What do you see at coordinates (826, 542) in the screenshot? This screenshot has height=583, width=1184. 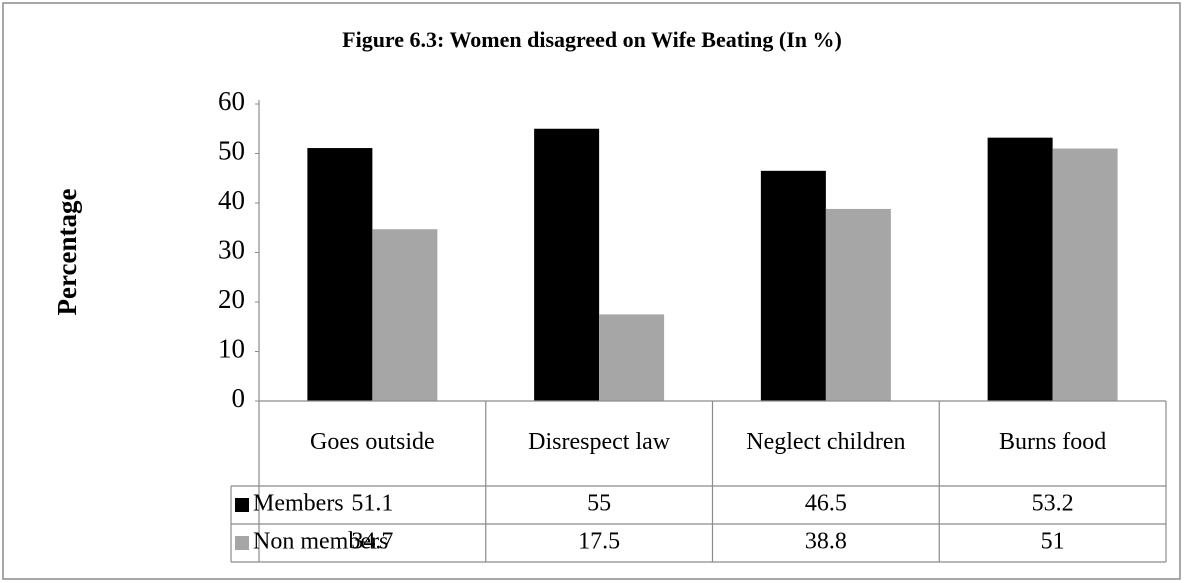 I see `value-label: 38.8` at bounding box center [826, 542].